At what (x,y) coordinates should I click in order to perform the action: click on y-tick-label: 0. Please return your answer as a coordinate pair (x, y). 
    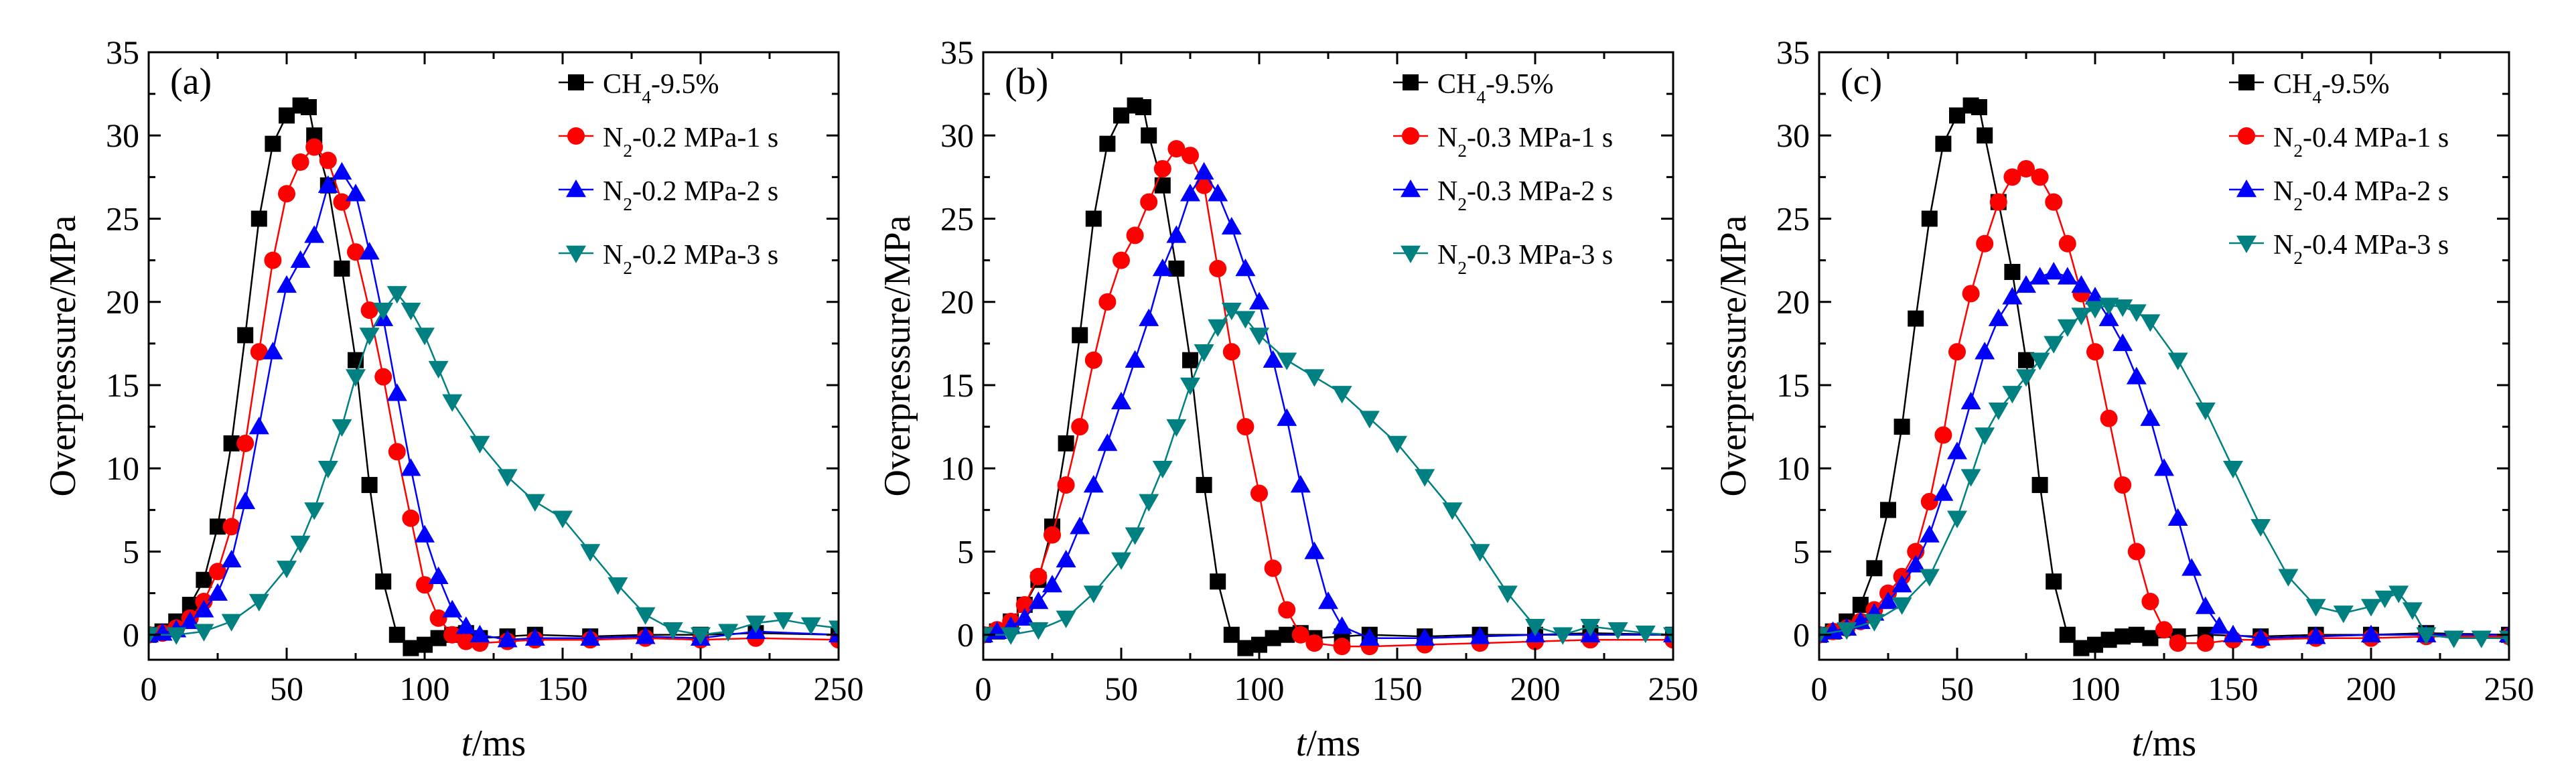
    Looking at the image, I should click on (965, 635).